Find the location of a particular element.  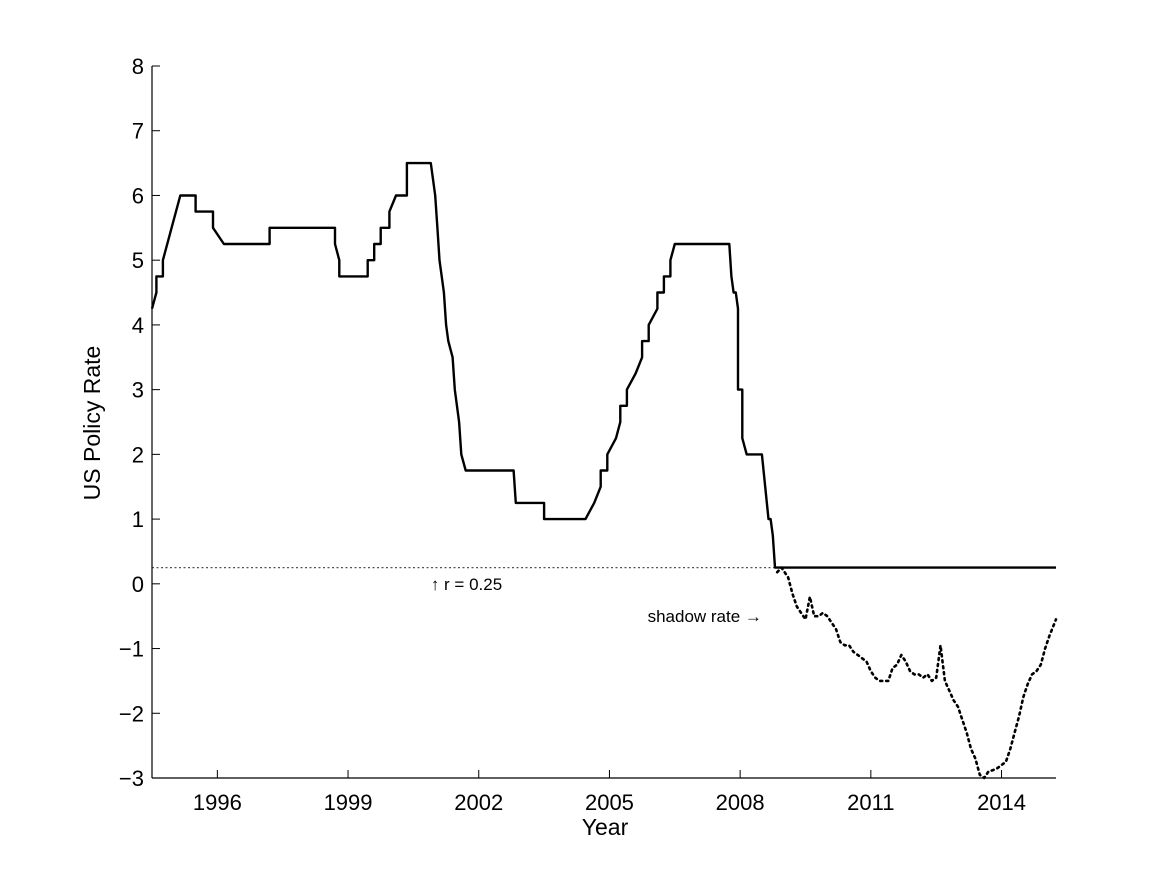

x-tick-label: 2008 is located at coordinates (740, 802).